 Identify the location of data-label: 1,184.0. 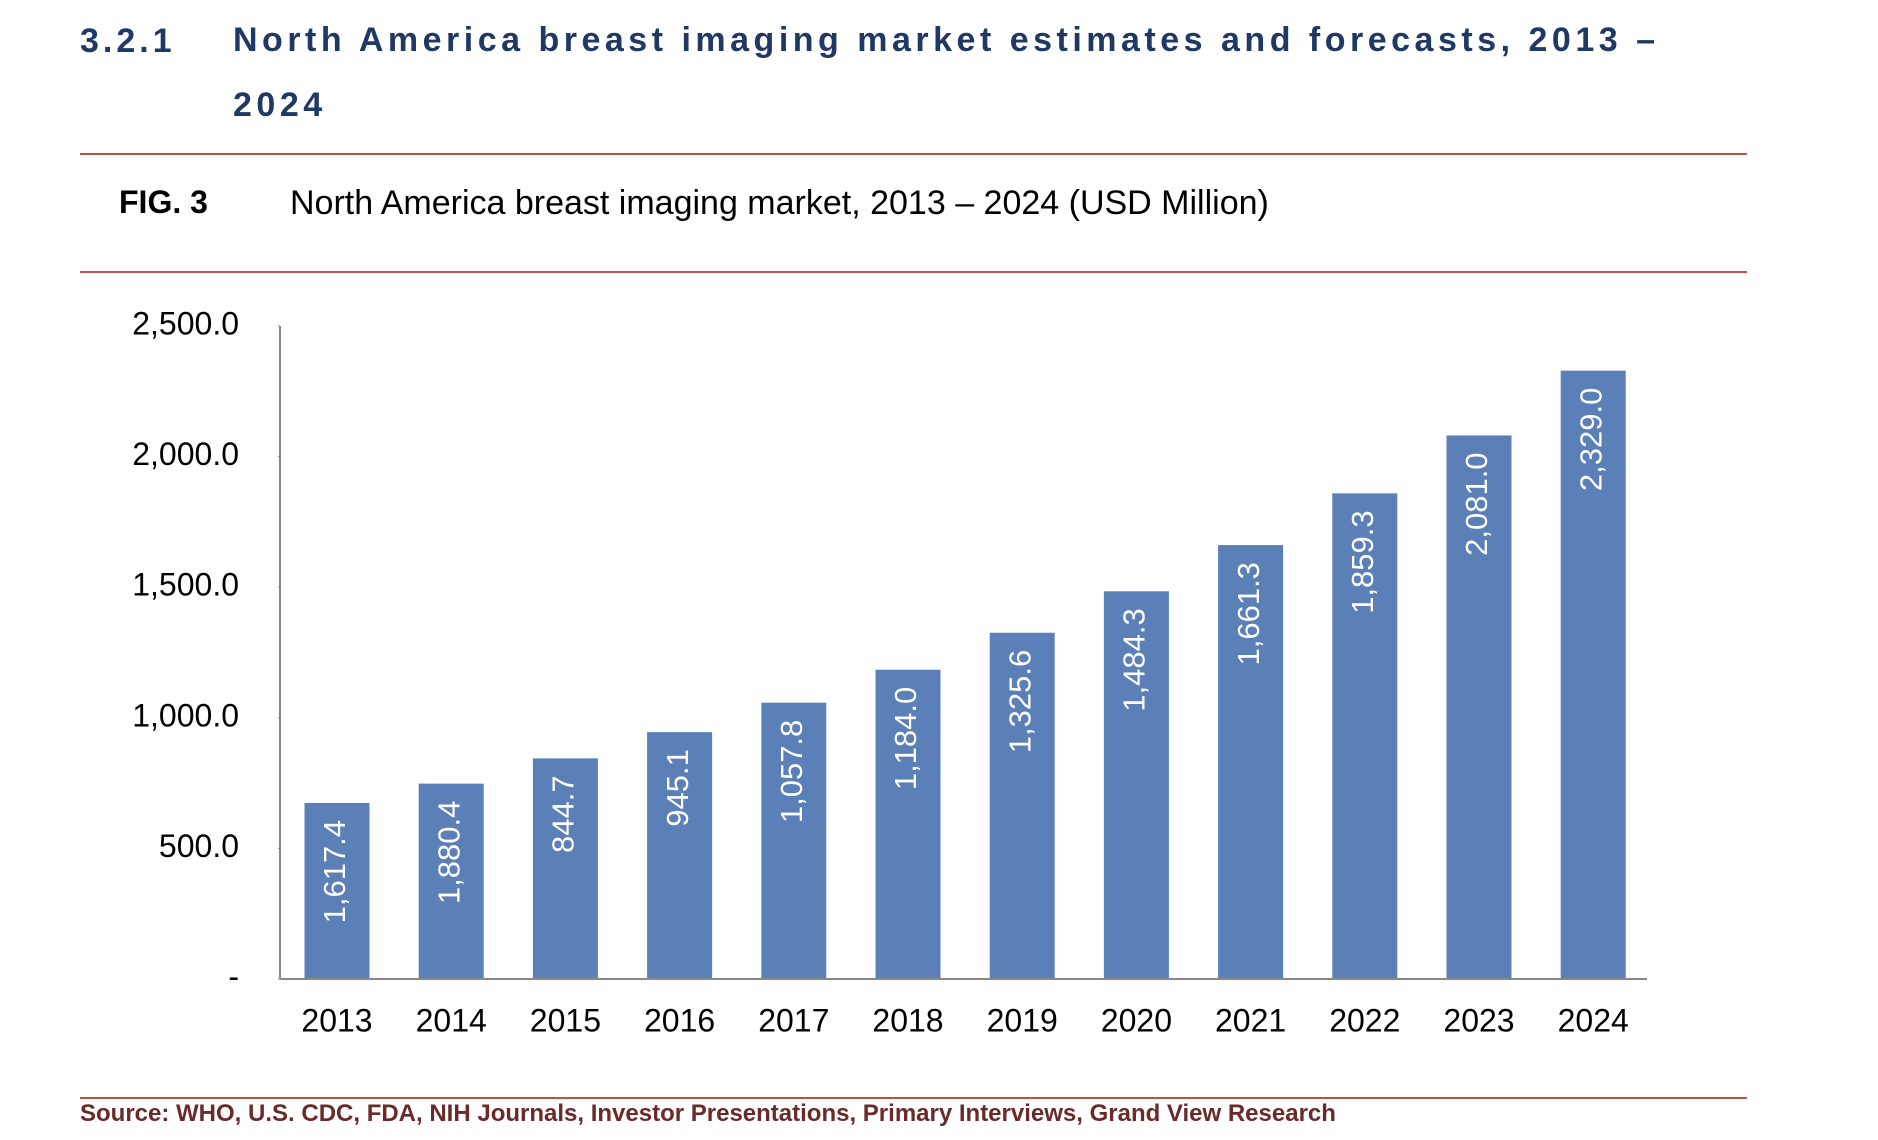
(905, 738).